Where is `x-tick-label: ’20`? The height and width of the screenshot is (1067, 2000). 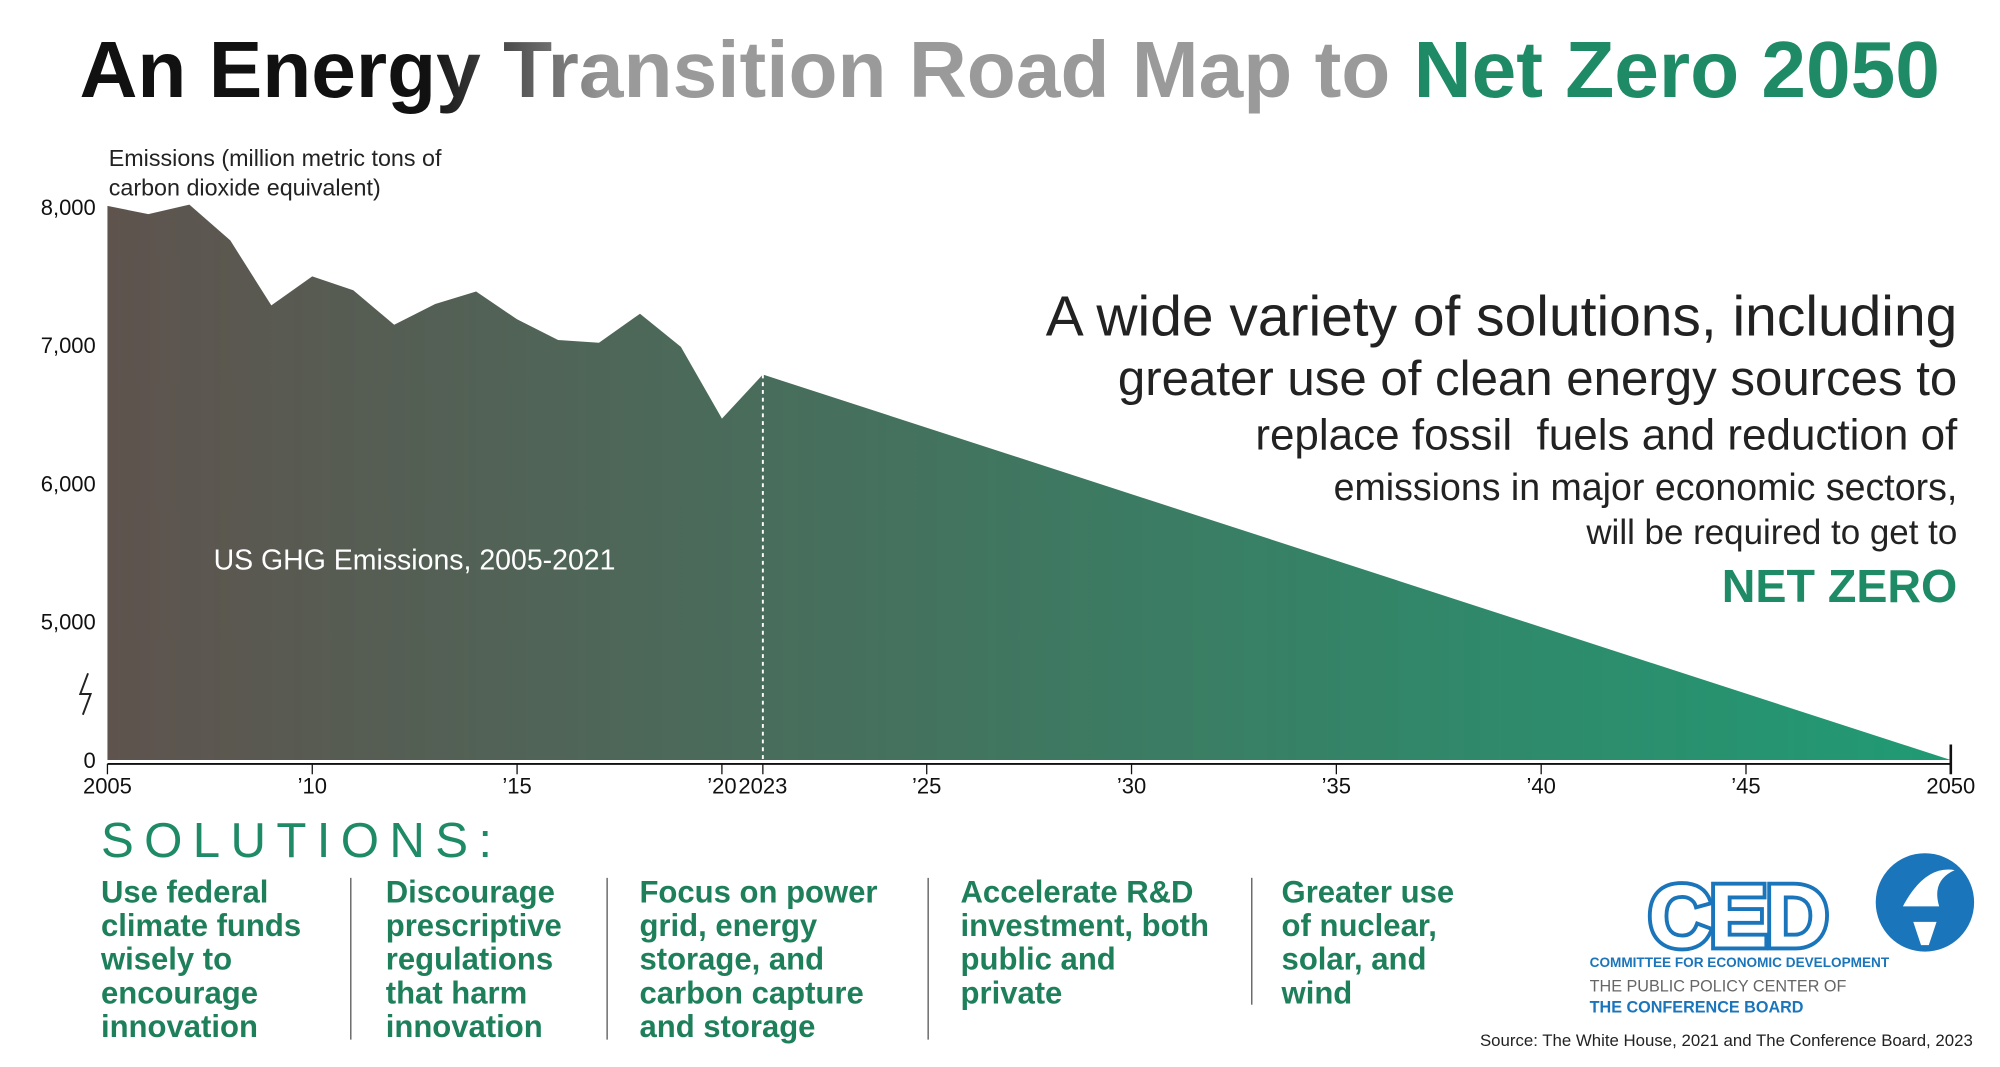 x-tick-label: ’20 is located at coordinates (721, 786).